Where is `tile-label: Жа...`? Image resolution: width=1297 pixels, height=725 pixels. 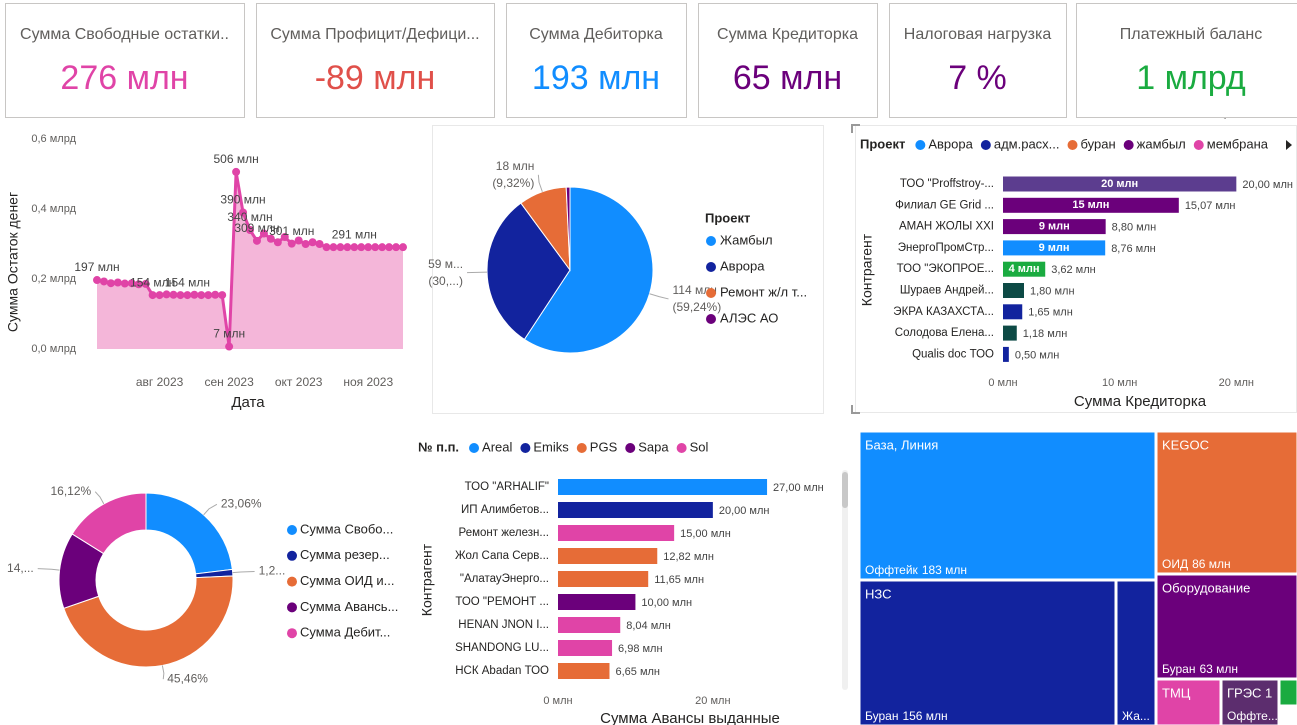
tile-label: Жа... is located at coordinates (1136, 716).